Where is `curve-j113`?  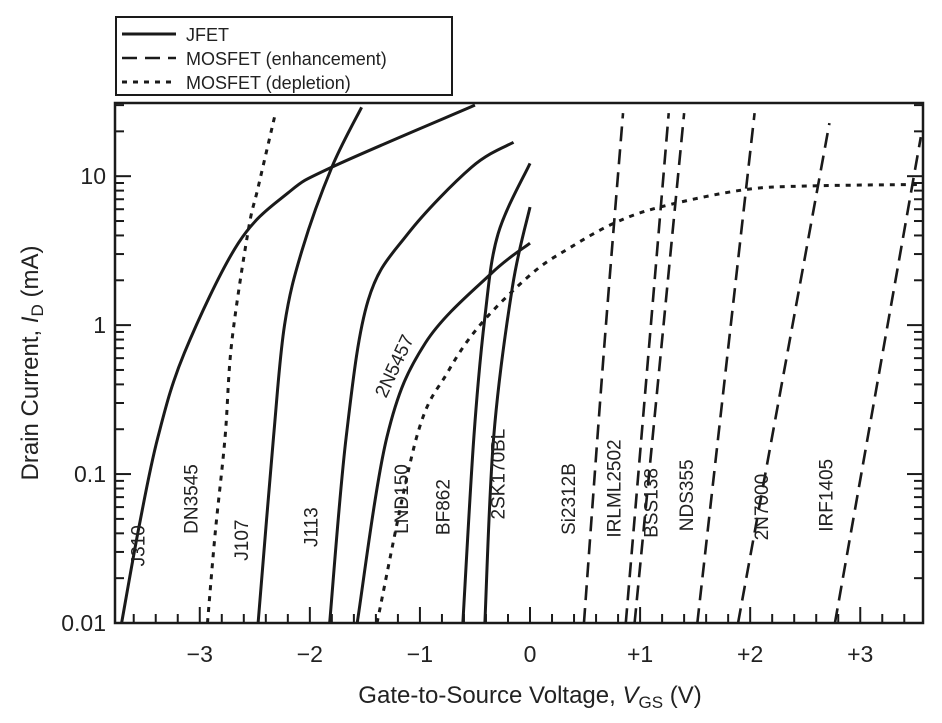
curve-j113 is located at coordinates (421, 381).